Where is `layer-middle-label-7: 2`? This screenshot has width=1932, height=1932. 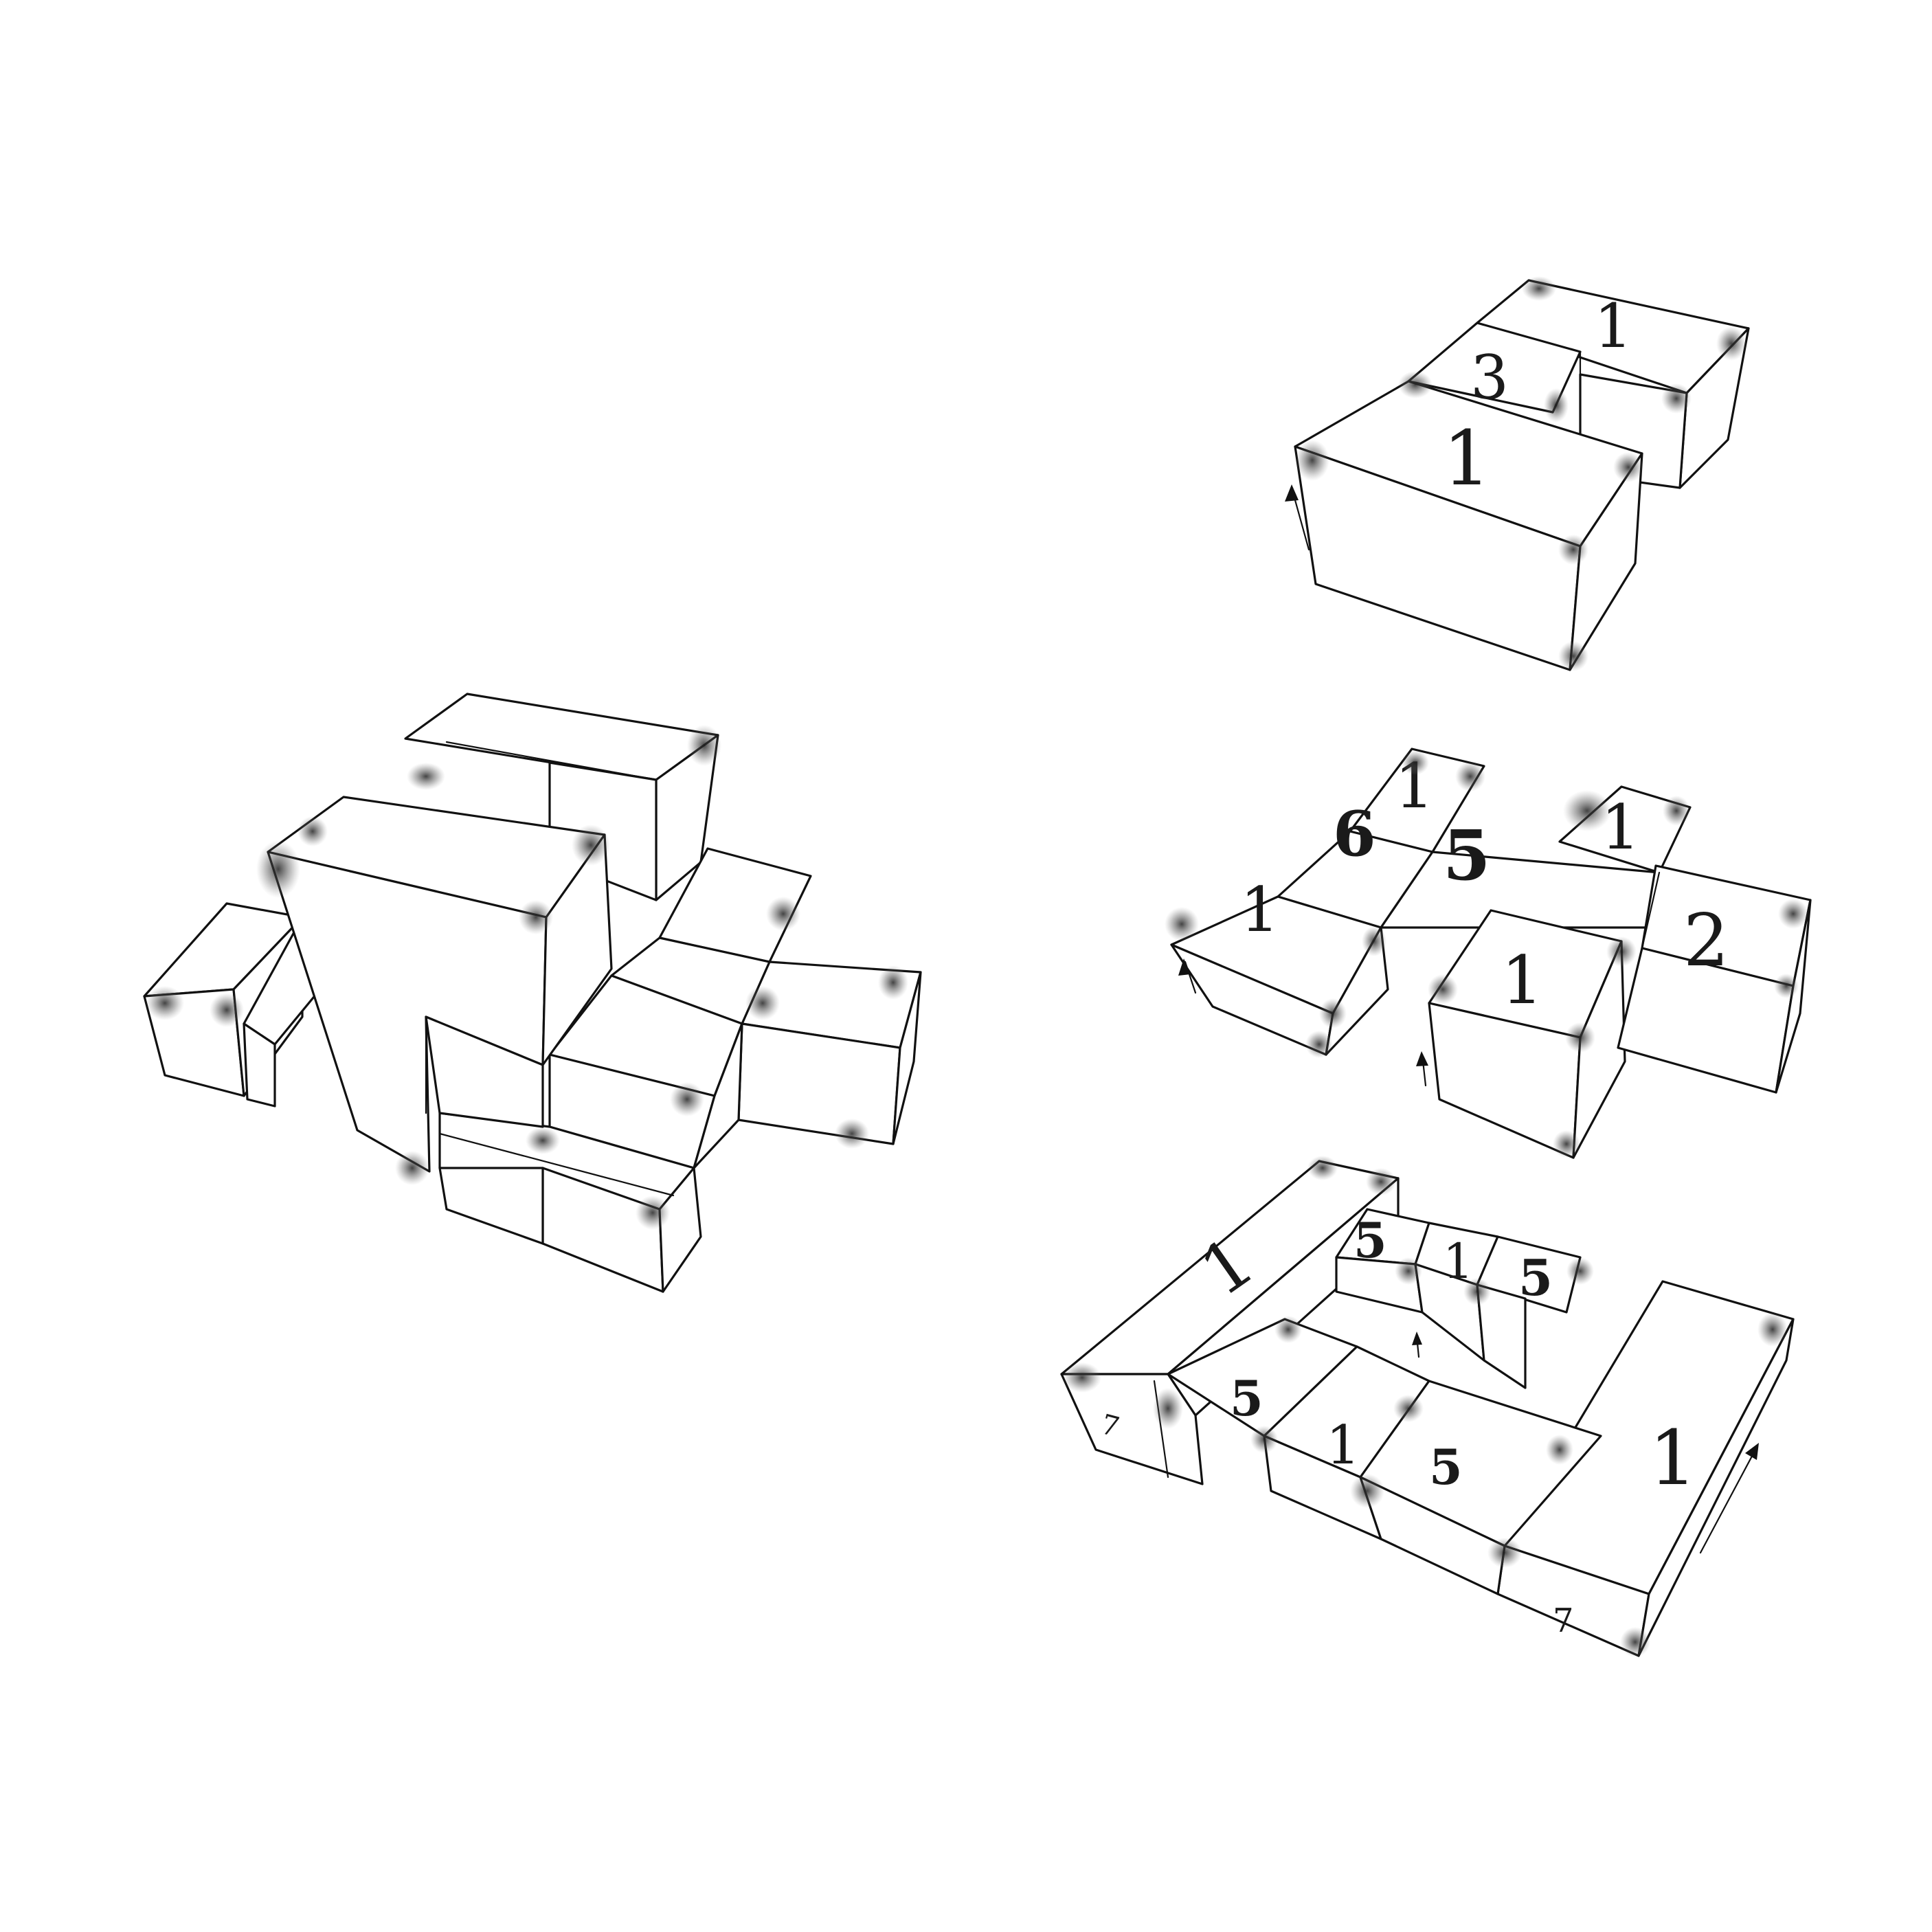 layer-middle-label-7: 2 is located at coordinates (1706, 940).